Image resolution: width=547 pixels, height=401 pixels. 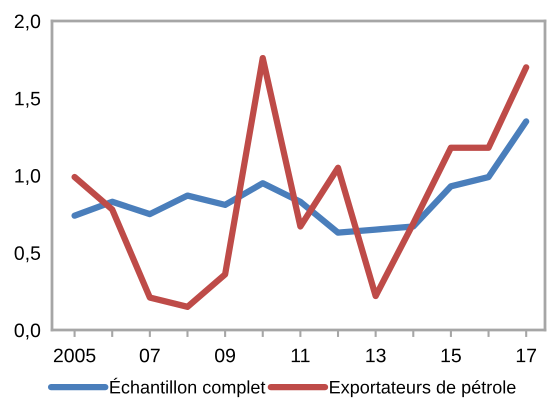 I want to click on y-tick-label: 2,0, so click(x=27, y=22).